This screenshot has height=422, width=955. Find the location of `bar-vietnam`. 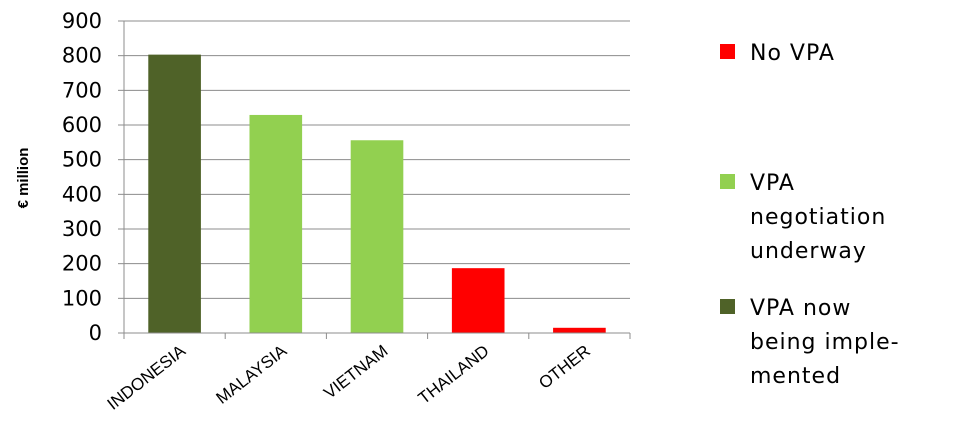

bar-vietnam is located at coordinates (377, 236).